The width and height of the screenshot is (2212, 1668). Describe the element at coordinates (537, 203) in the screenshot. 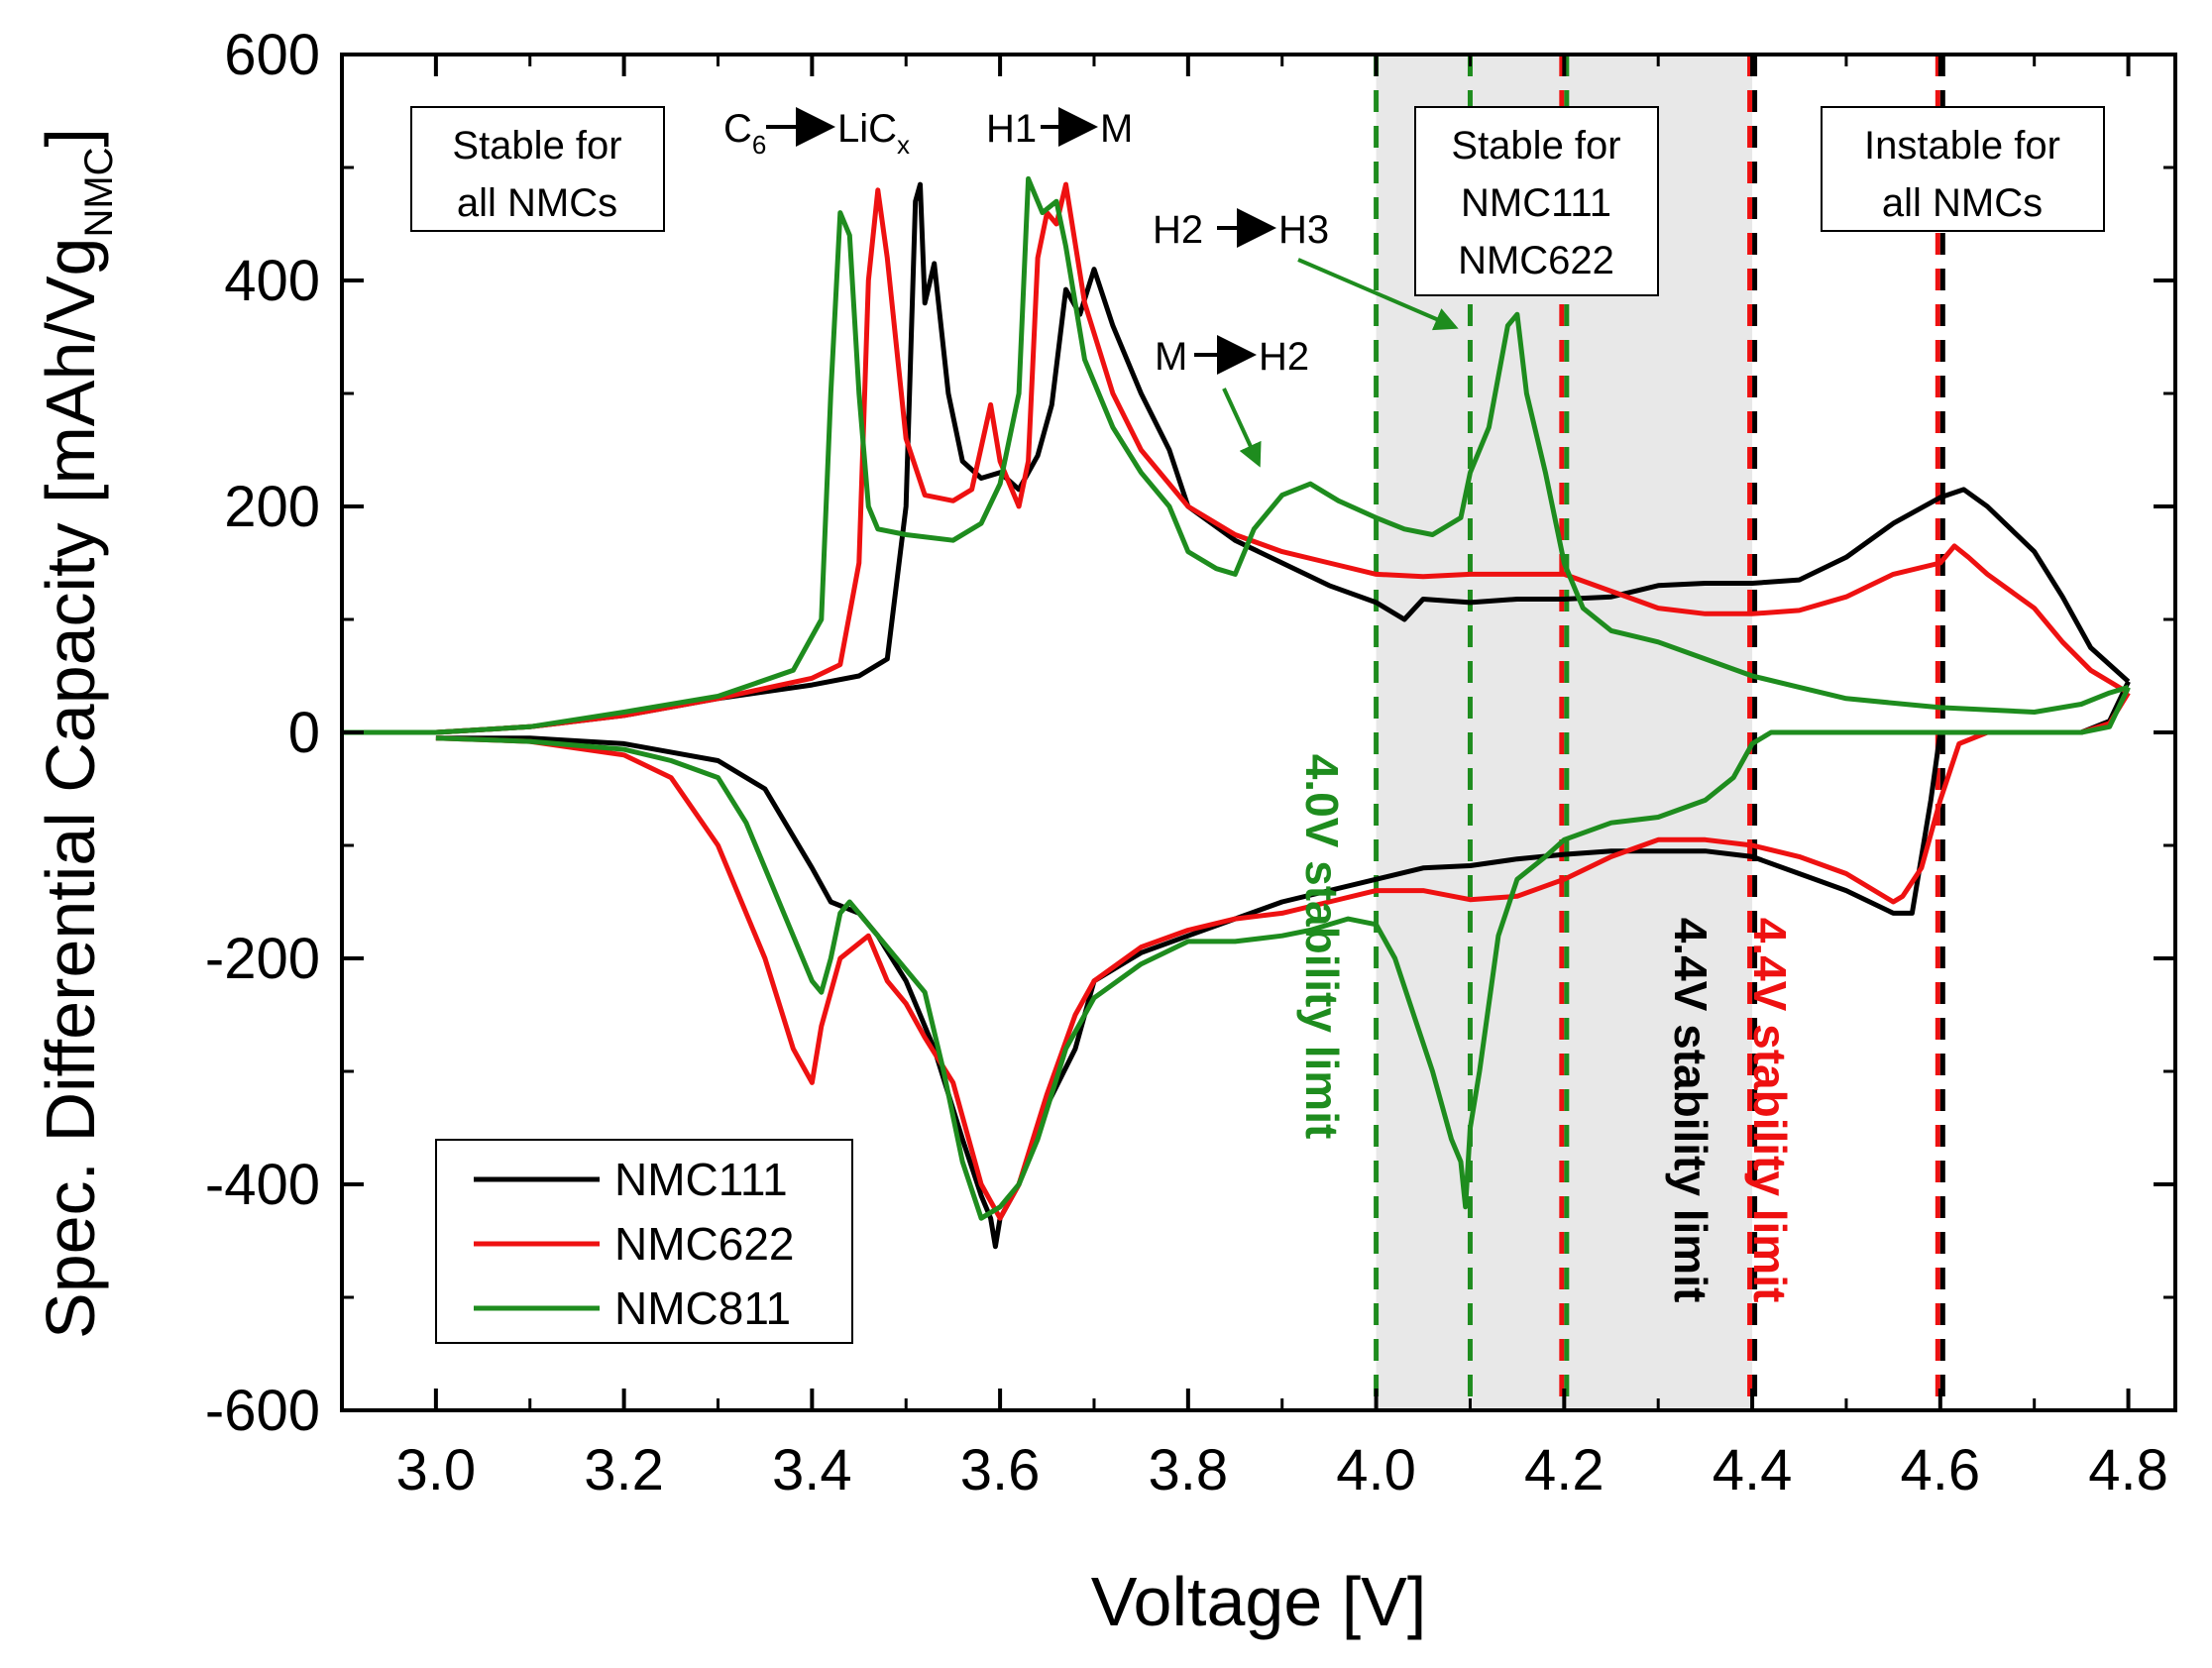

I see `box-stable-all-line2: all NMCs` at that location.